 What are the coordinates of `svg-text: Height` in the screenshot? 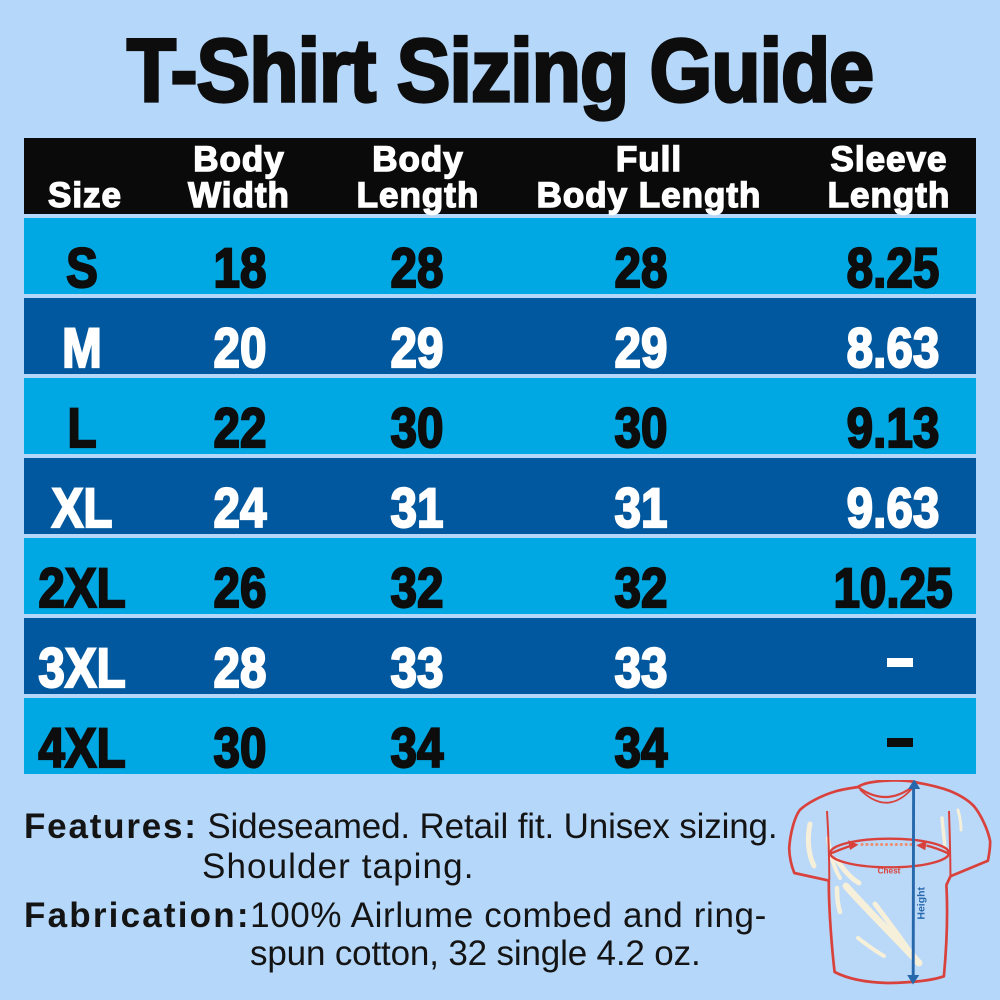 It's located at (921, 902).